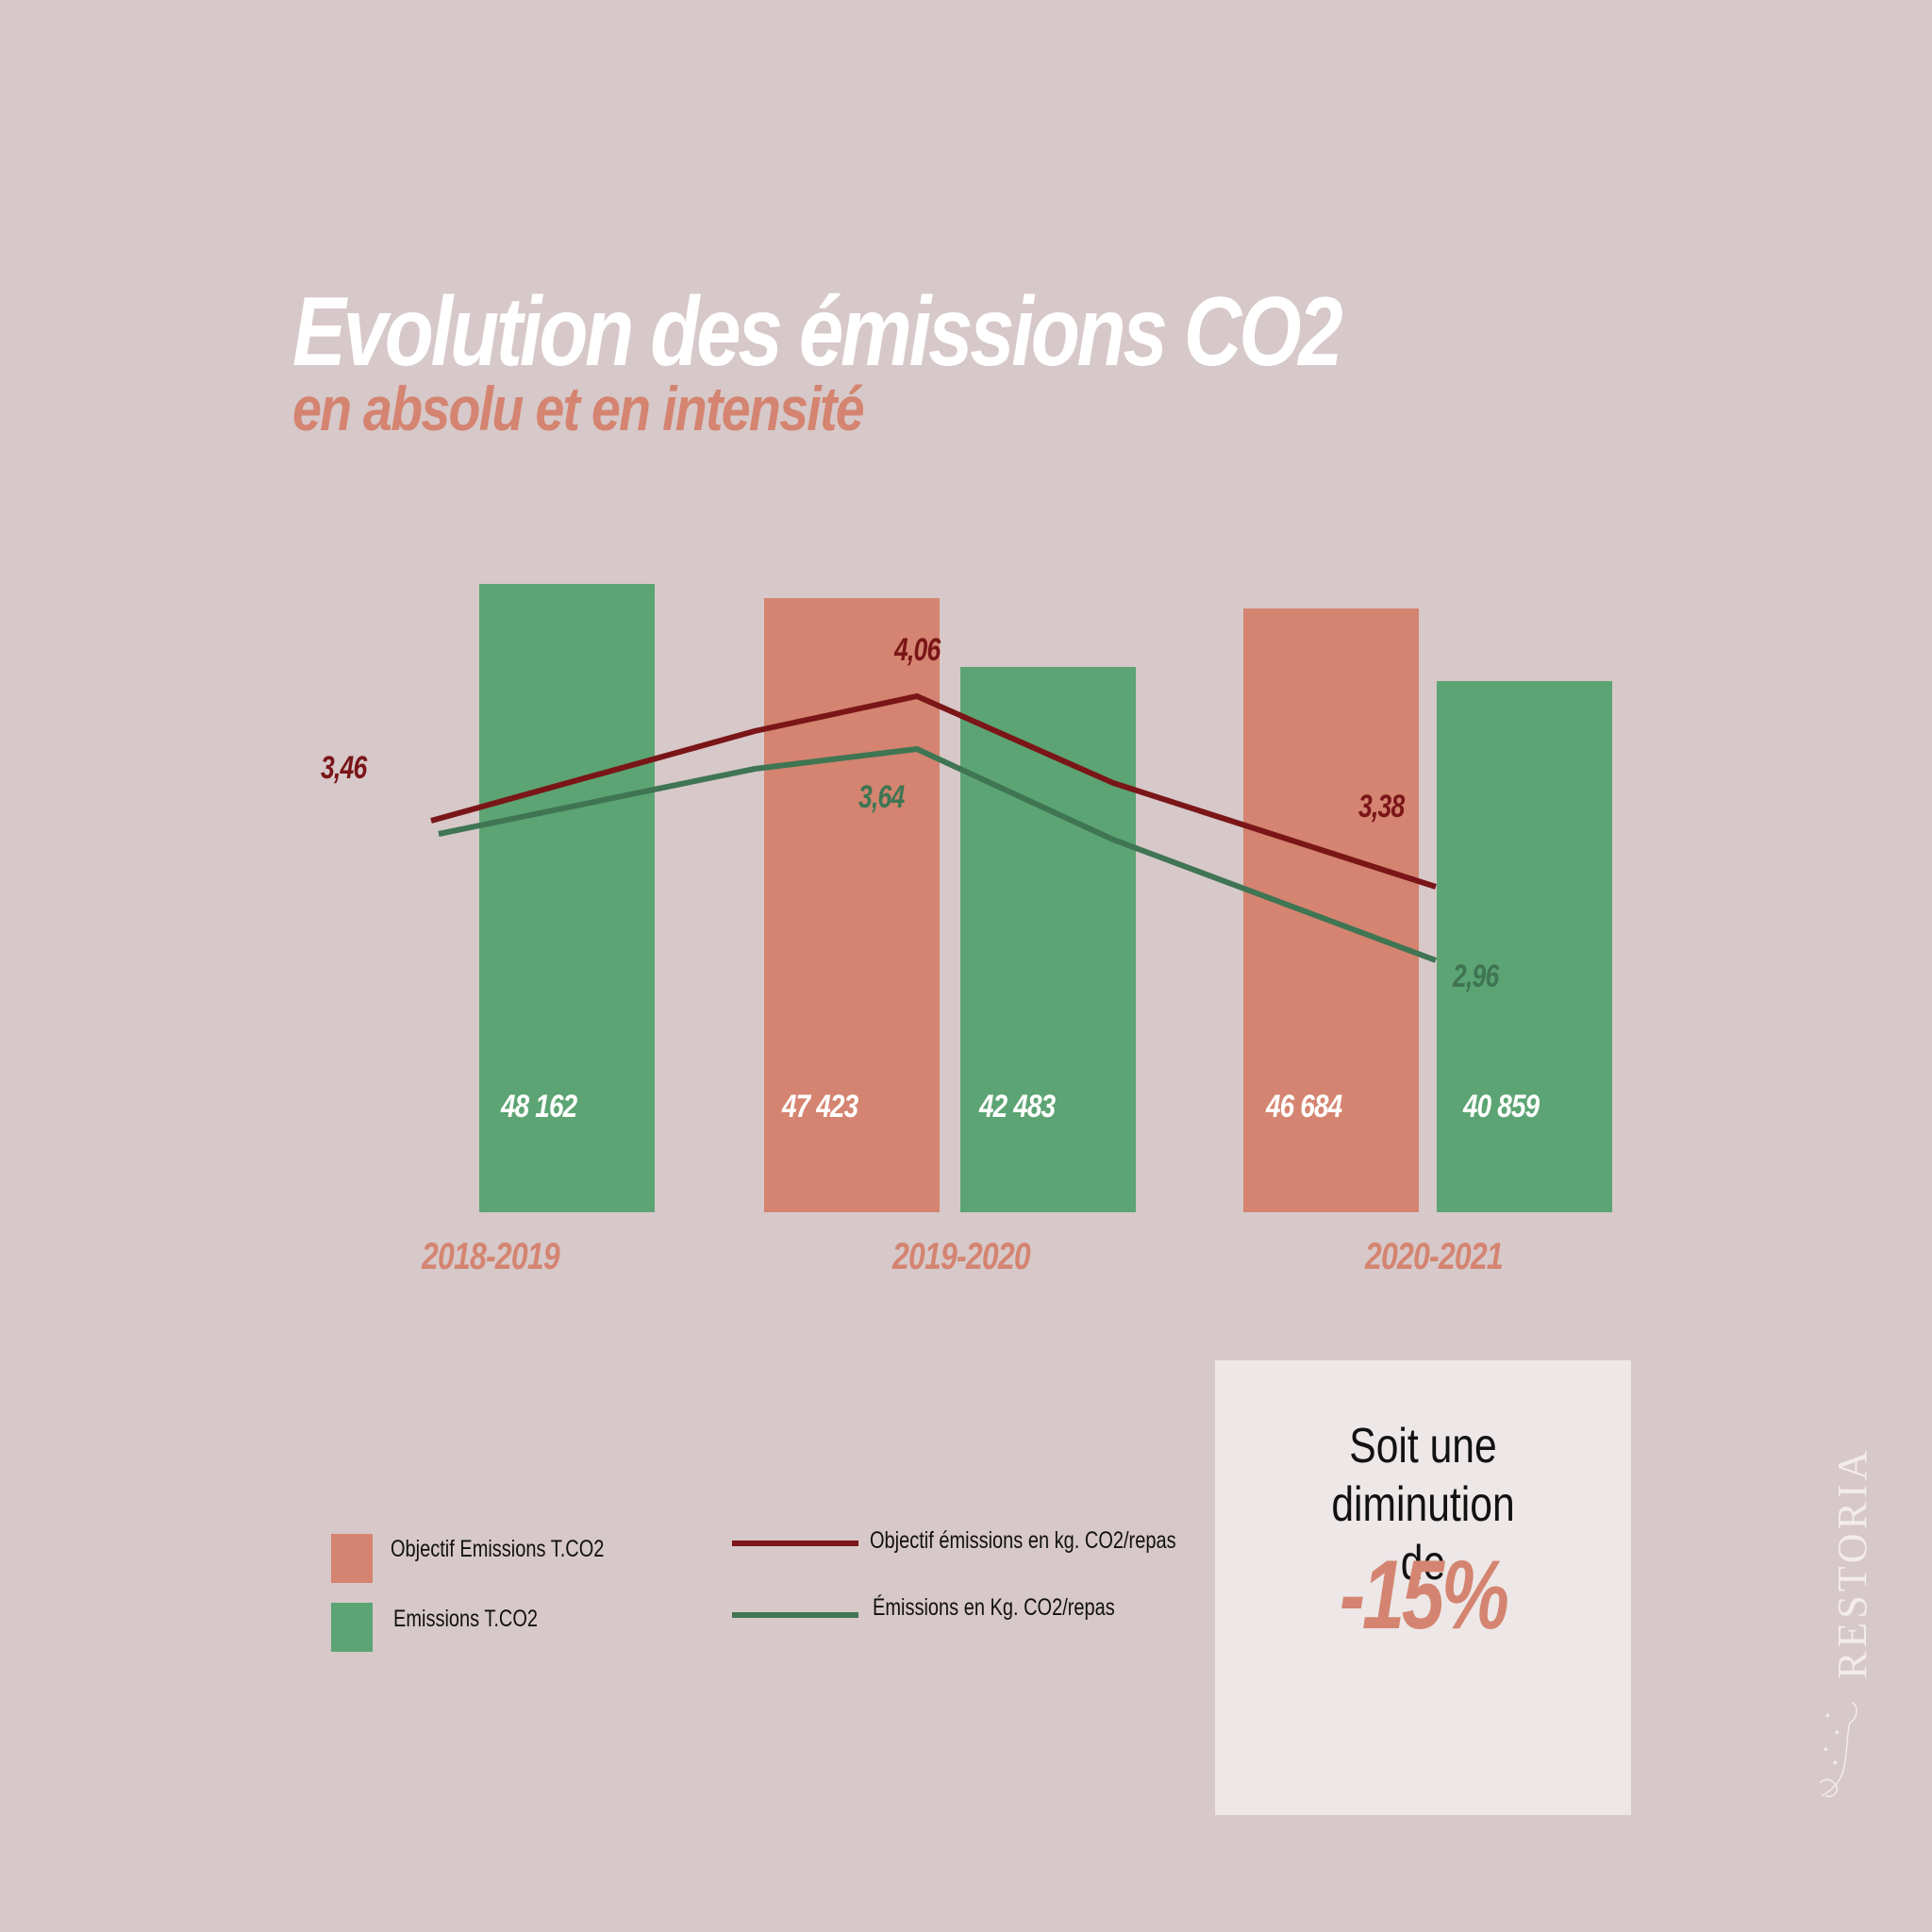  Describe the element at coordinates (1381, 806) in the screenshot. I see `point-label-objectif: 3,38` at that location.